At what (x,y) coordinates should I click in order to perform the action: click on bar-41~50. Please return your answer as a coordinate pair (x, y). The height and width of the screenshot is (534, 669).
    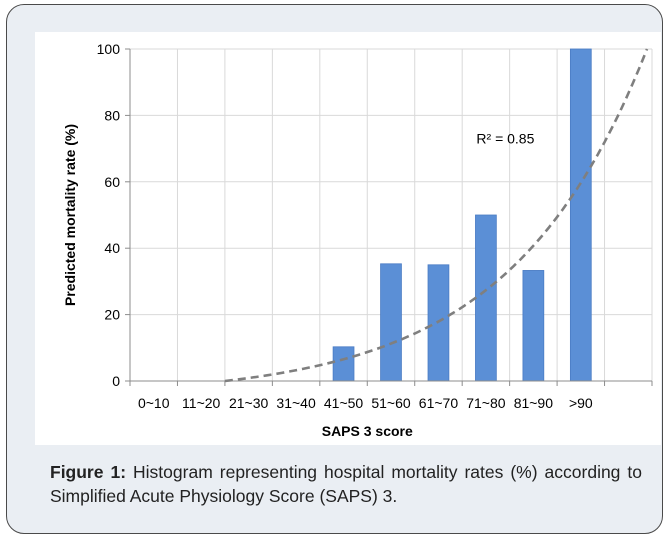
    Looking at the image, I should click on (343, 364).